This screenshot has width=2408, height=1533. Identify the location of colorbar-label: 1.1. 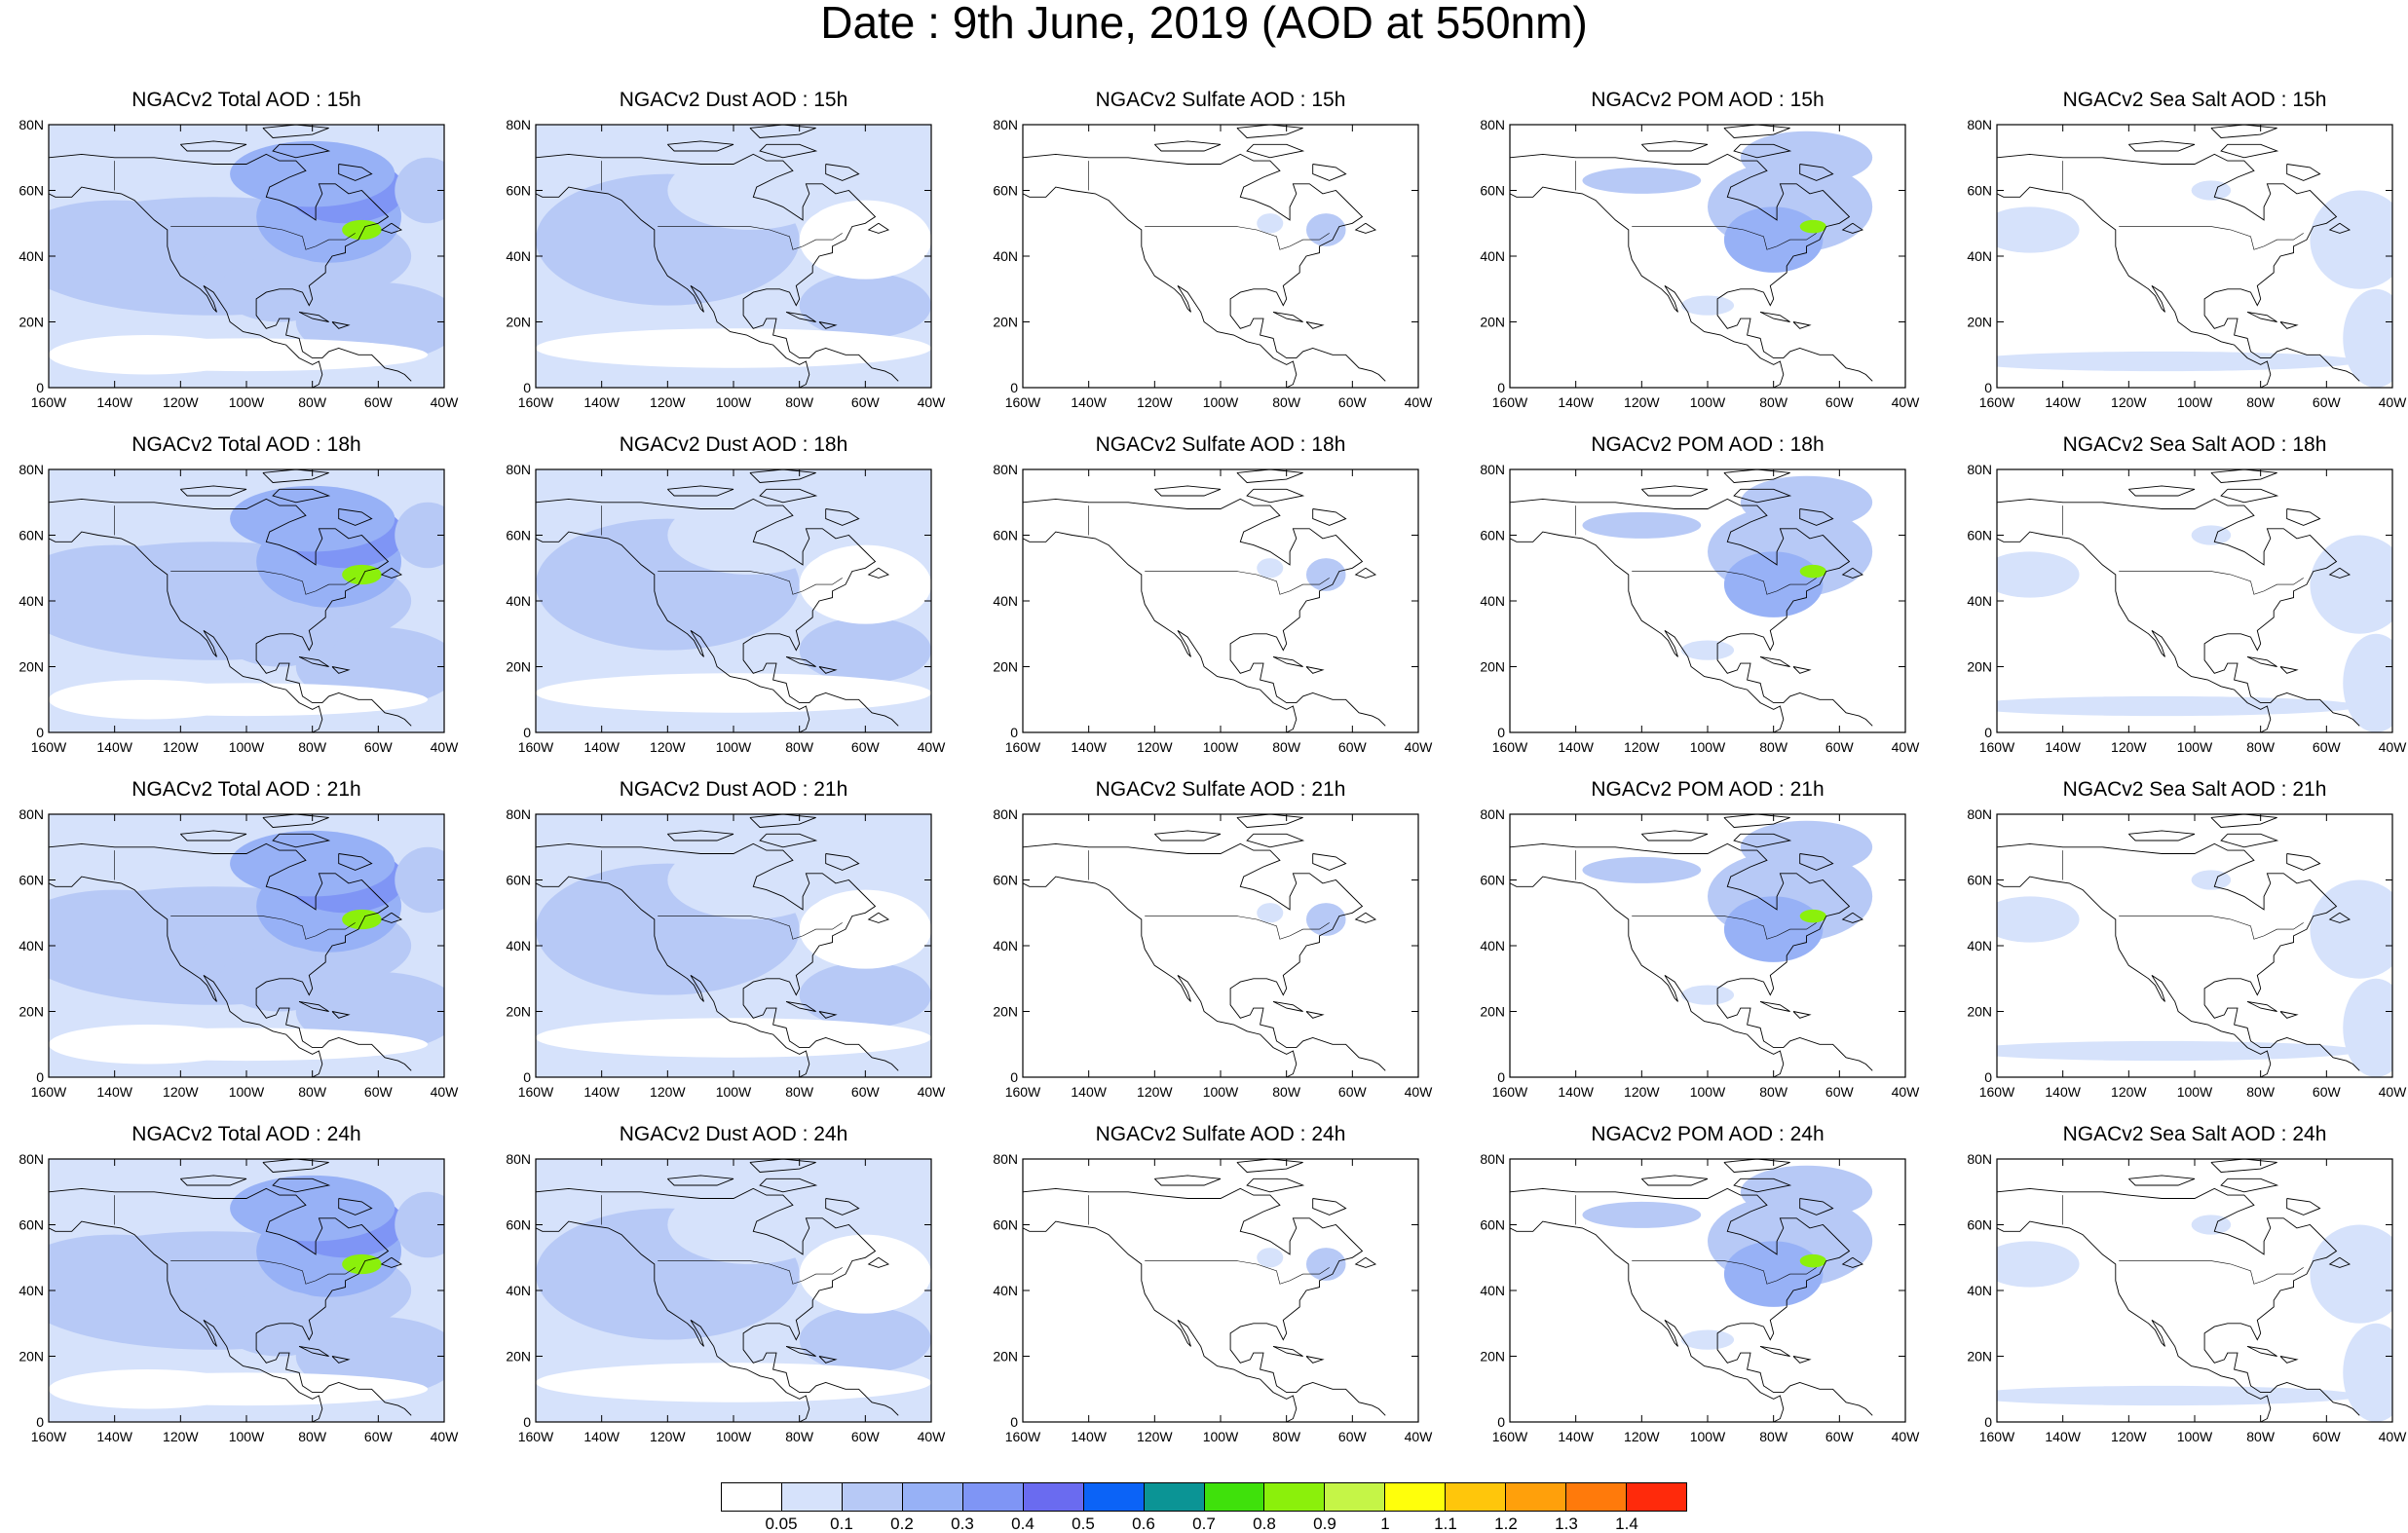
(1445, 1523).